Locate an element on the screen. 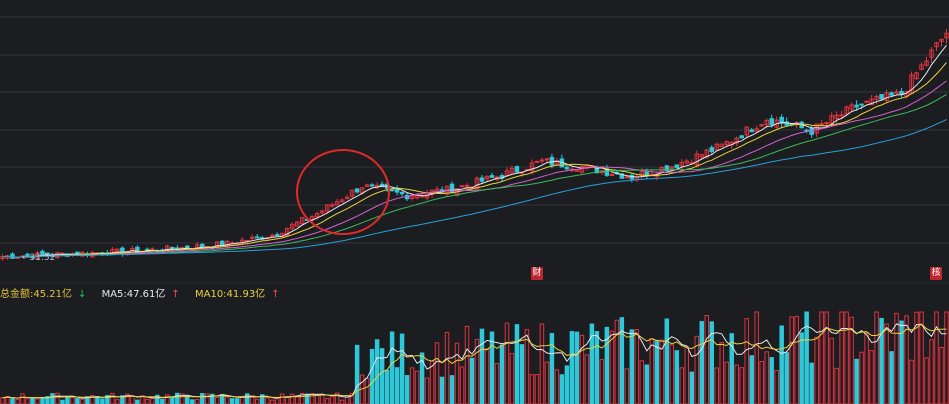  event-marker-cai: 财 is located at coordinates (537, 273).